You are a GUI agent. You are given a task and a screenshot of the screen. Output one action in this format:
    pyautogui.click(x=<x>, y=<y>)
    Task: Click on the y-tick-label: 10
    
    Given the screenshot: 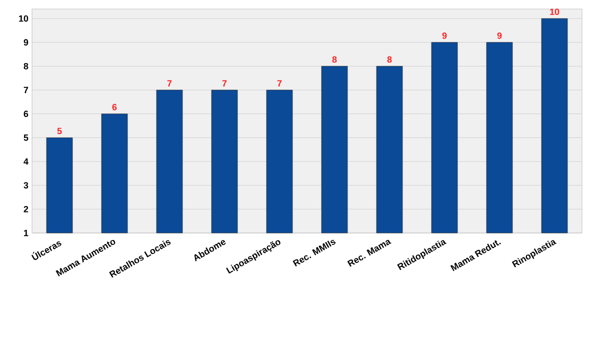 What is the action you would take?
    pyautogui.click(x=23, y=18)
    